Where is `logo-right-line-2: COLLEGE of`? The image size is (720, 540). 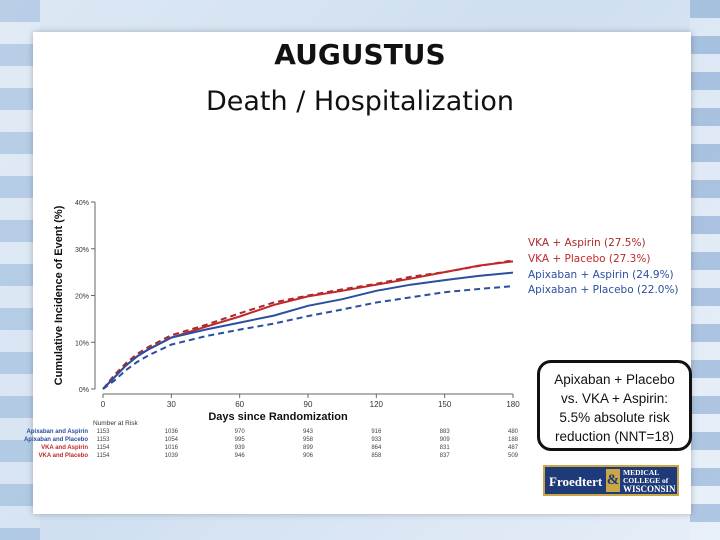 logo-right-line-2: COLLEGE of is located at coordinates (646, 480).